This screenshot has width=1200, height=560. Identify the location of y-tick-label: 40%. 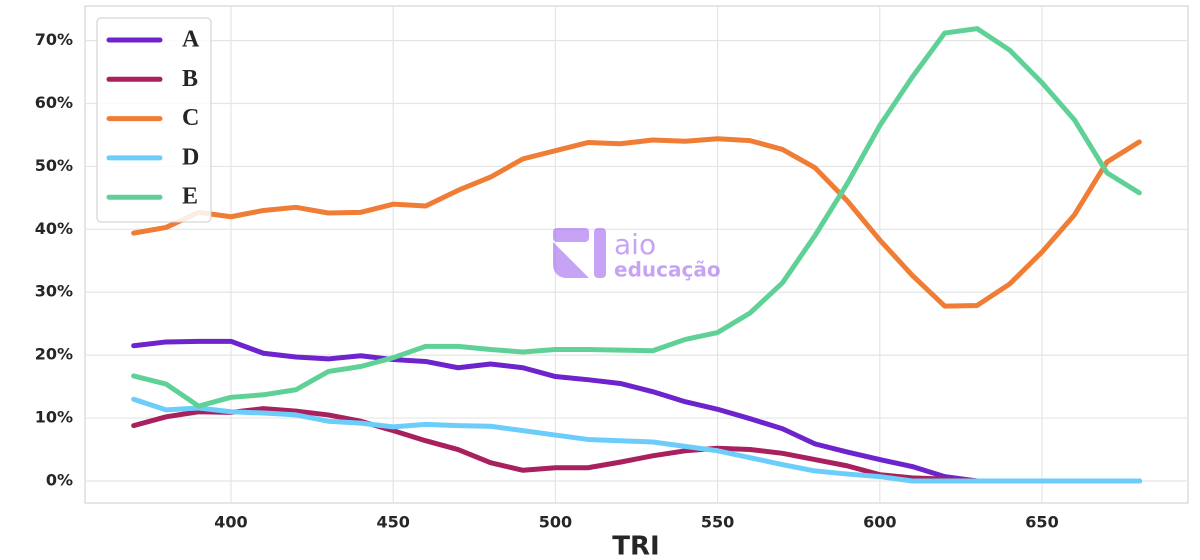
(54, 228).